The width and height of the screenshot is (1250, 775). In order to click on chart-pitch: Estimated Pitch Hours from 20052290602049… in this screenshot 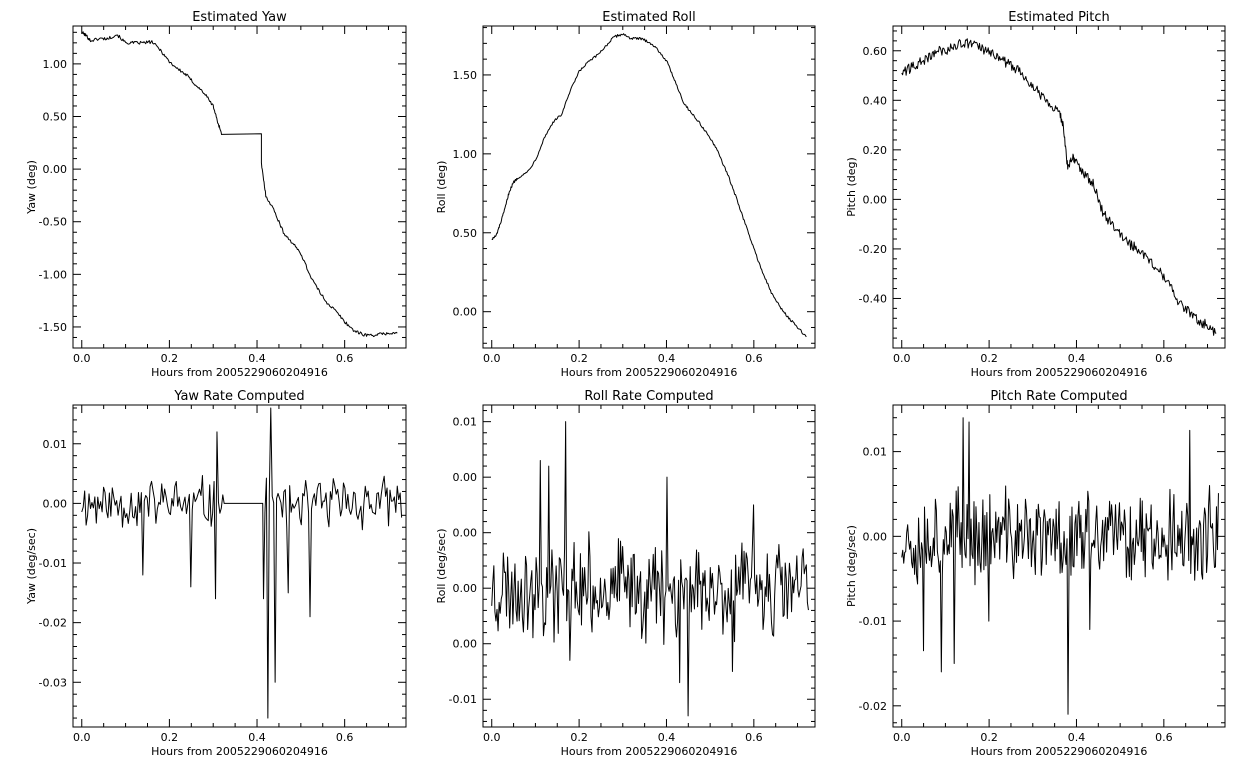, I will do `click(1035, 194)`.